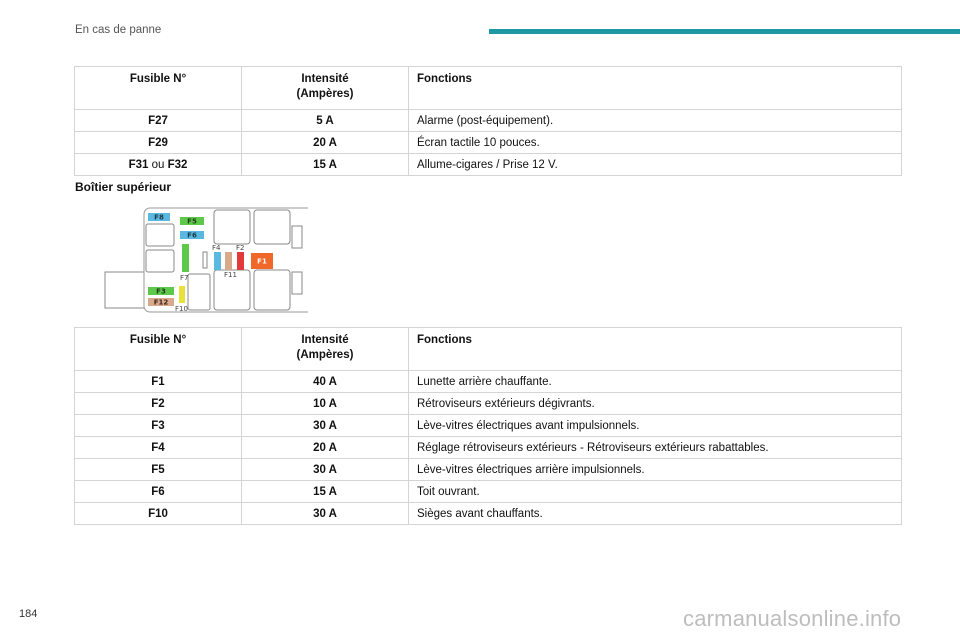 This screenshot has width=960, height=640. What do you see at coordinates (655, 513) in the screenshot?
I see `function-cell: Sièges avant chauffants.` at bounding box center [655, 513].